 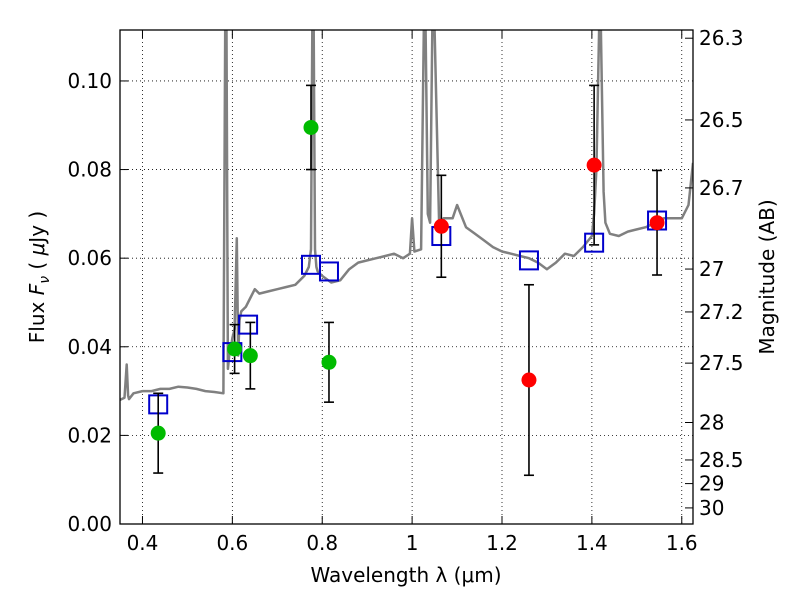 What do you see at coordinates (502, 543) in the screenshot?
I see `x-tick-label: 1.2` at bounding box center [502, 543].